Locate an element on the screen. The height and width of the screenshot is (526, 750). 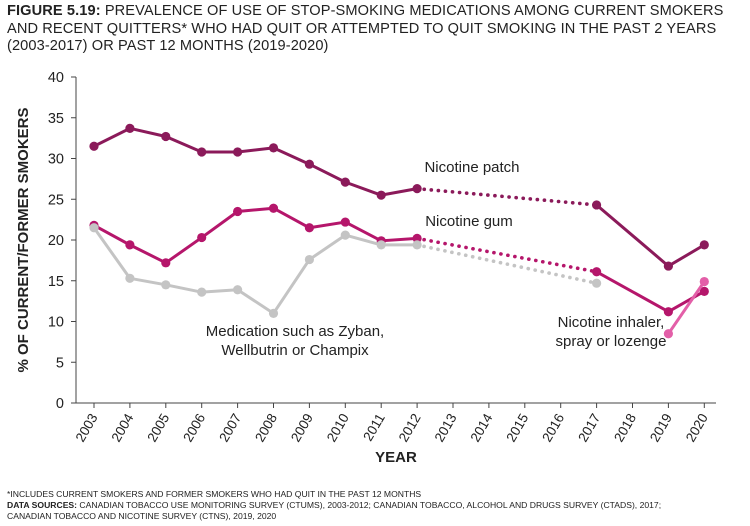
y-tick-label: 20 is located at coordinates (56, 241).